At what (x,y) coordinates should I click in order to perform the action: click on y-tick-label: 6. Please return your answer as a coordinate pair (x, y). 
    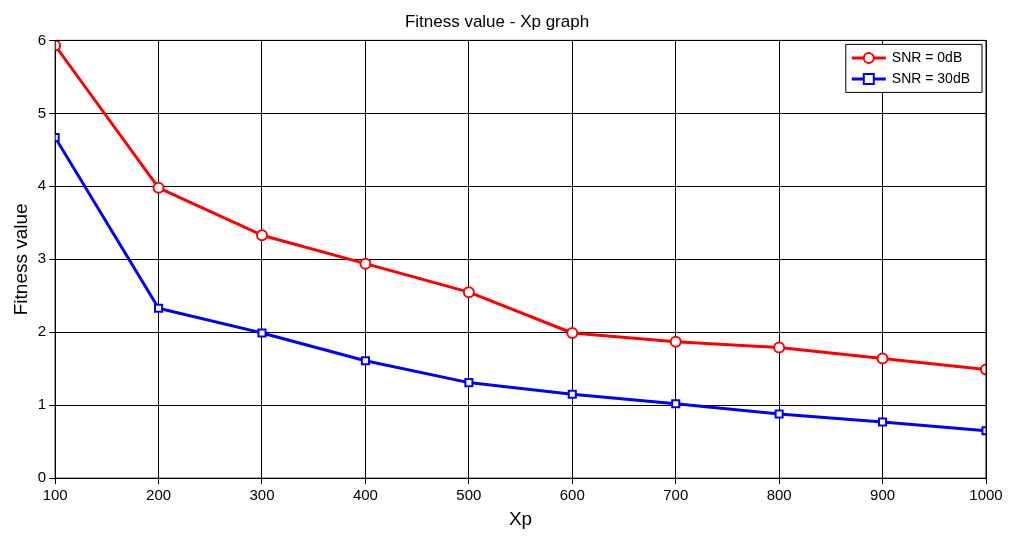
    Looking at the image, I should click on (42, 39).